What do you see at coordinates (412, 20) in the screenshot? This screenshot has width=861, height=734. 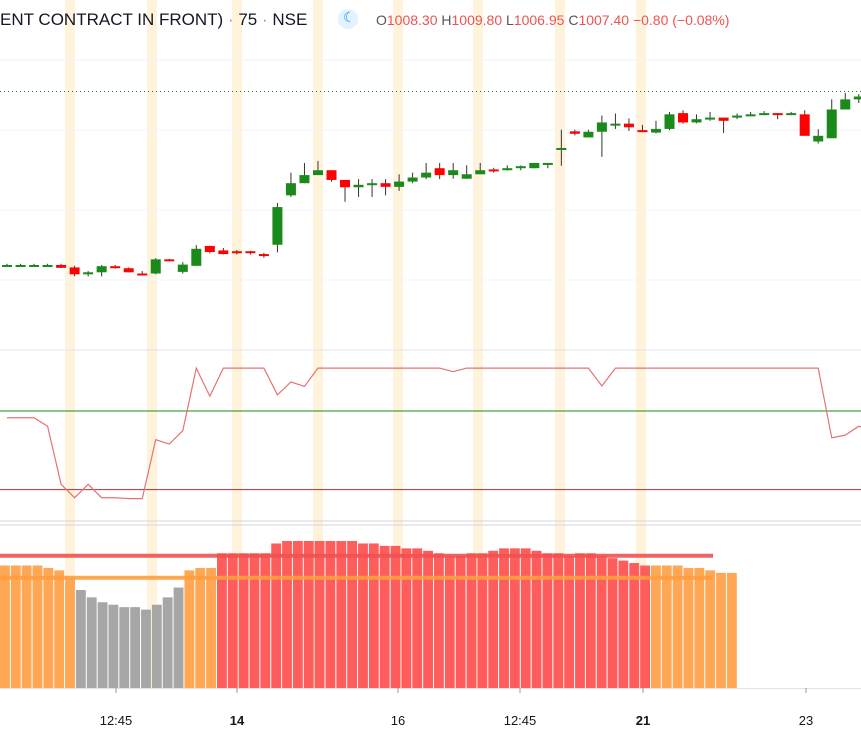 I see `open-value: 1008.30` at bounding box center [412, 20].